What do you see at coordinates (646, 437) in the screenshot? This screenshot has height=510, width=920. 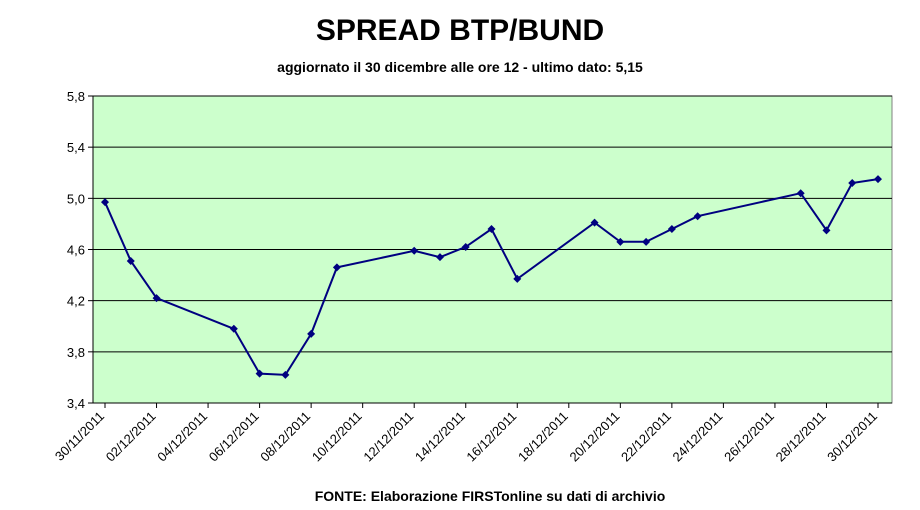 I see `x-tick-label: 22/12/2011` at bounding box center [646, 437].